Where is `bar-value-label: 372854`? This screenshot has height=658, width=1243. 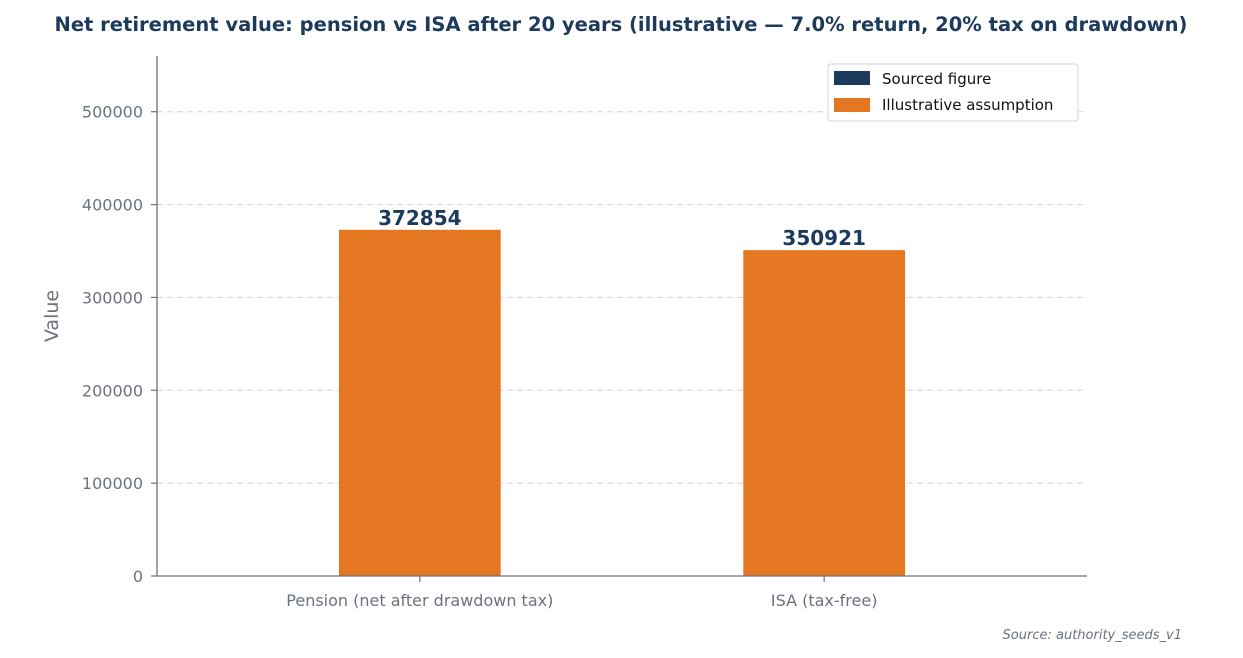 bar-value-label: 372854 is located at coordinates (420, 218).